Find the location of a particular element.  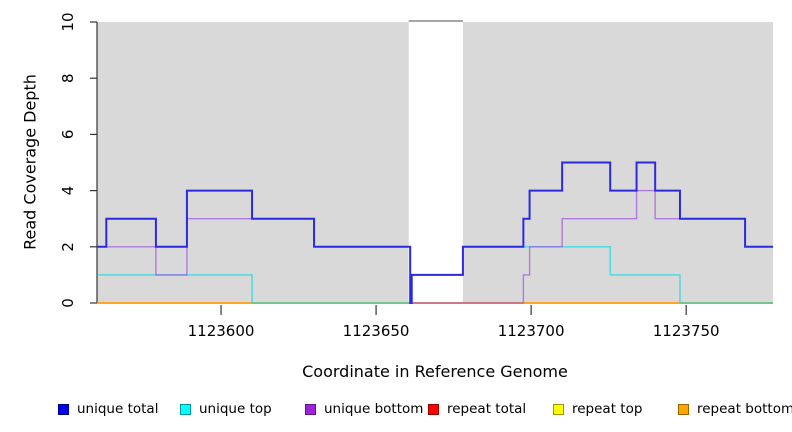

y-axis-title: Read Coverage Depth is located at coordinates (30, 162).